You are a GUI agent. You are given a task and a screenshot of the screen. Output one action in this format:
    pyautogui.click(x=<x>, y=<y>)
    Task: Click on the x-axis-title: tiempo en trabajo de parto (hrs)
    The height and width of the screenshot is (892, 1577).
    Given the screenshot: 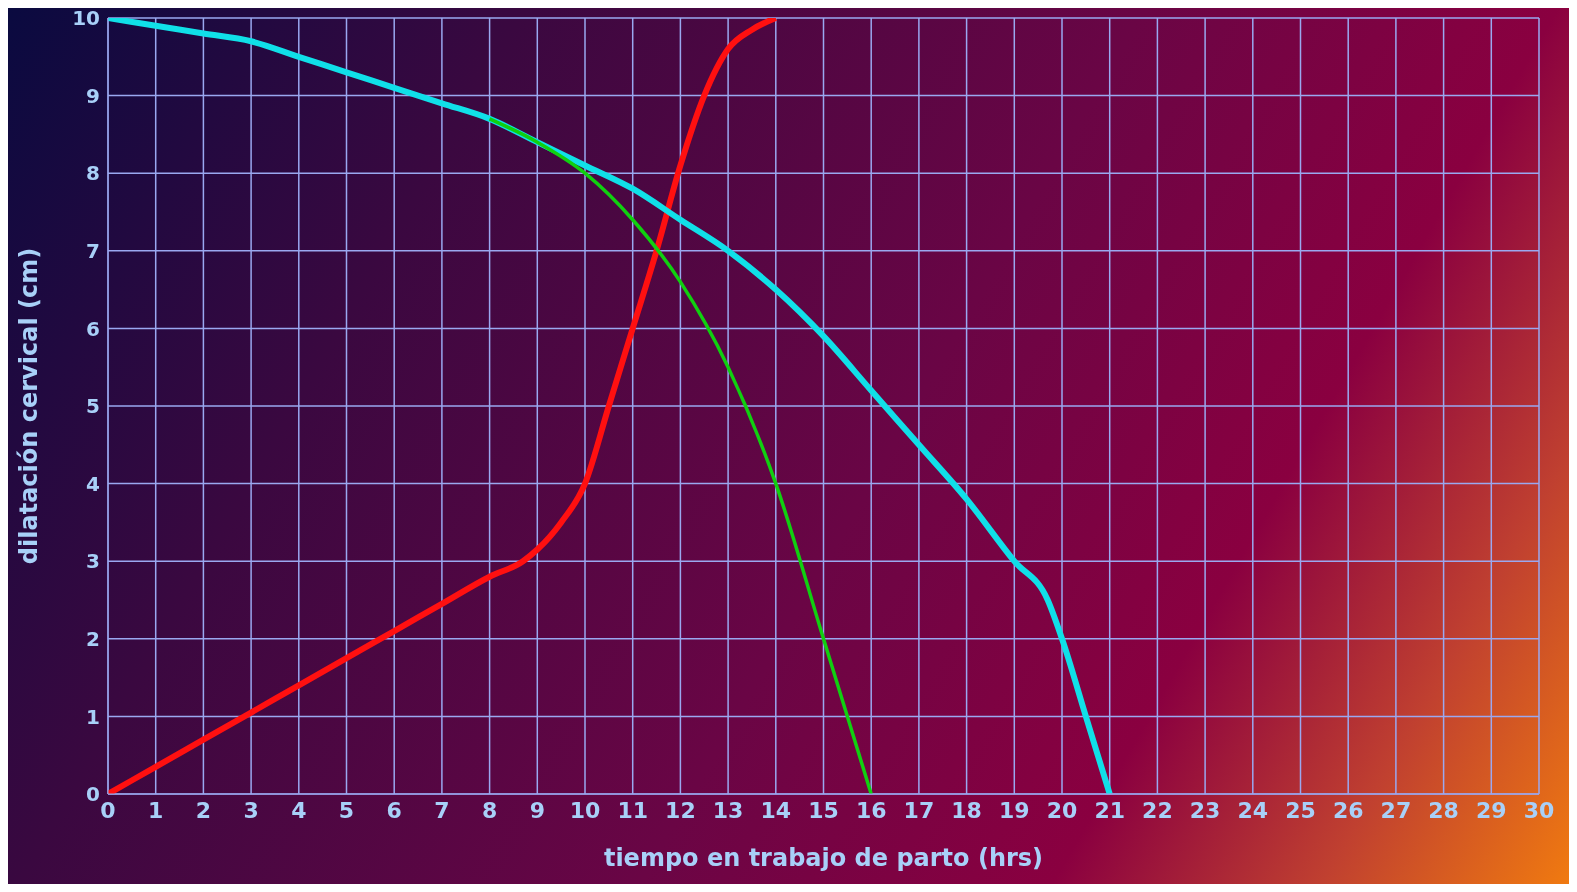 What is the action you would take?
    pyautogui.click(x=823, y=858)
    